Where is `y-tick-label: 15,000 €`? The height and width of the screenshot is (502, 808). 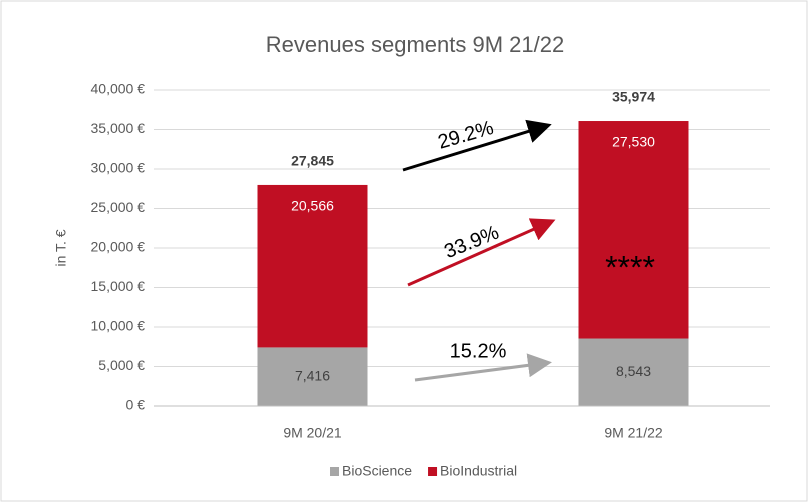 y-tick-label: 15,000 € is located at coordinates (118, 286).